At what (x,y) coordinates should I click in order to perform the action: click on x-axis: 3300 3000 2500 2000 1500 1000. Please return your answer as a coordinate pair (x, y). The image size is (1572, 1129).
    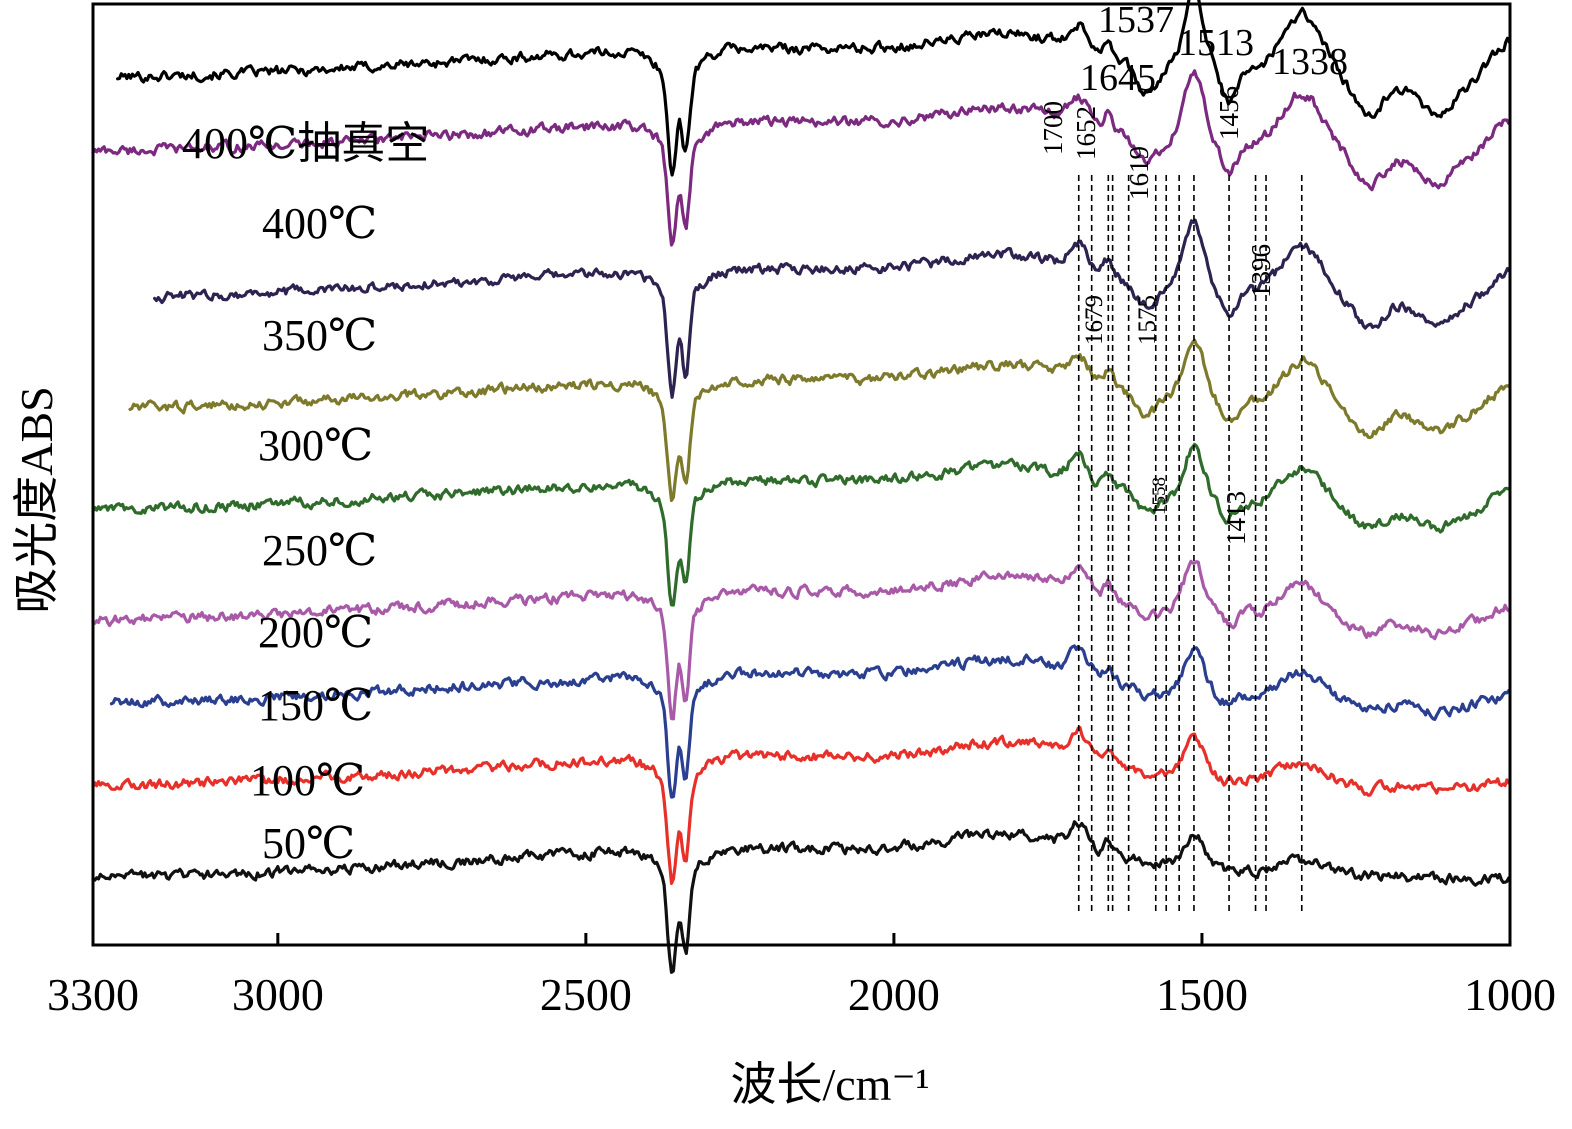
    Looking at the image, I should click on (801, 976).